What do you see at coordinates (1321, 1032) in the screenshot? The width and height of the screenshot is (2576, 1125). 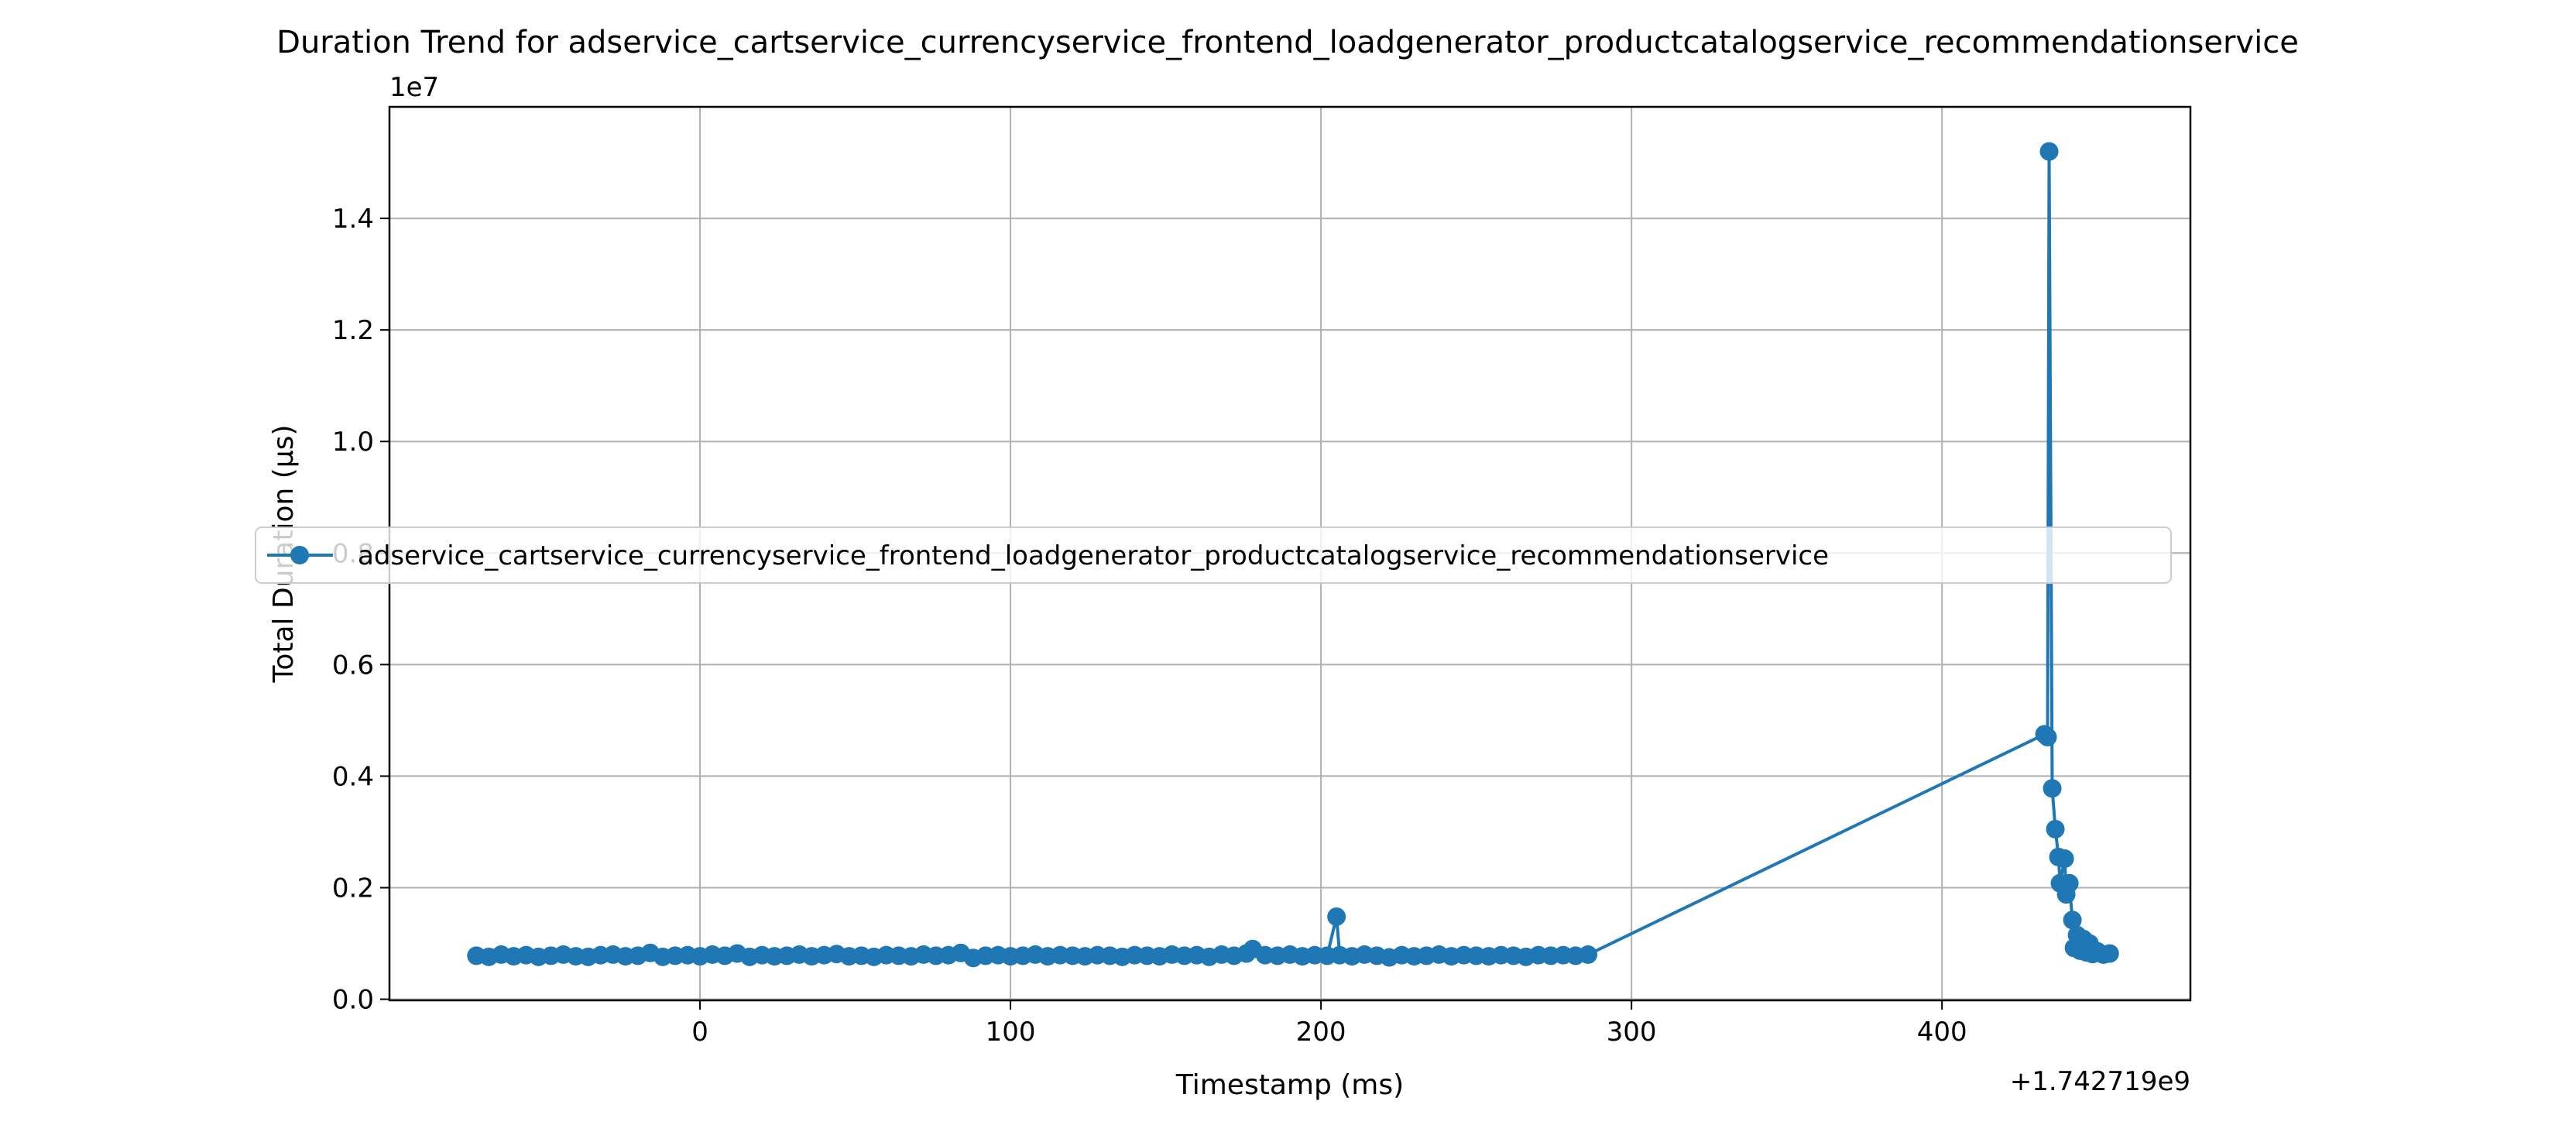 I see `x-tick-label: 200` at bounding box center [1321, 1032].